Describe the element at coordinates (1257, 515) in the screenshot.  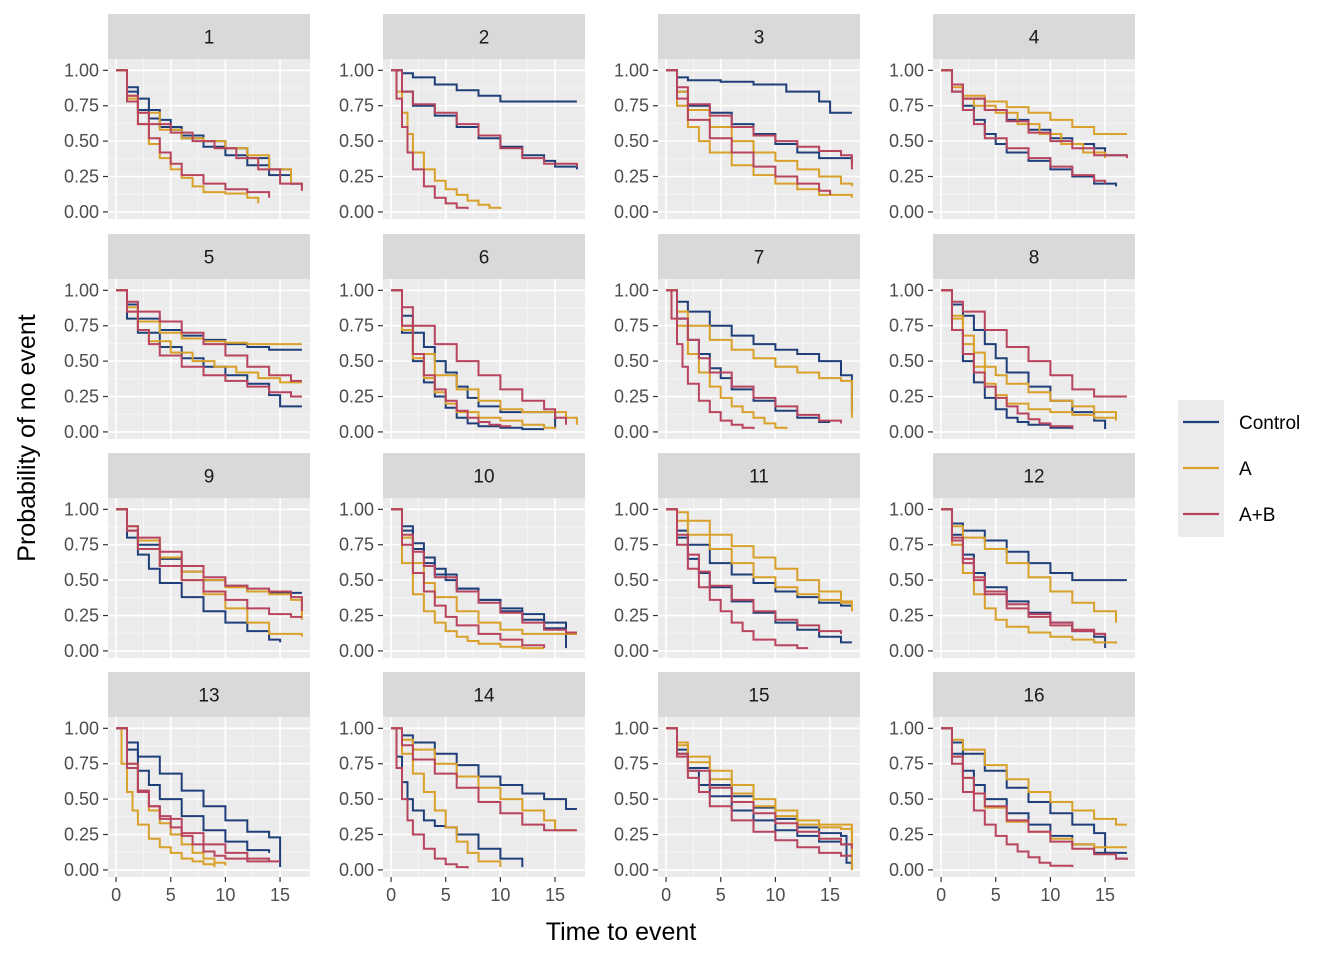
I see `legend-label: A+B` at that location.